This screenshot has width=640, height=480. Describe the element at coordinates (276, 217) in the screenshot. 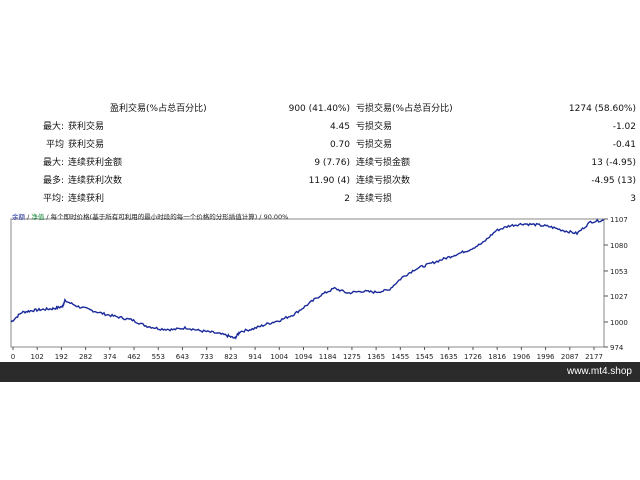

I see `legend-modeling-quality: 90.00%` at that location.